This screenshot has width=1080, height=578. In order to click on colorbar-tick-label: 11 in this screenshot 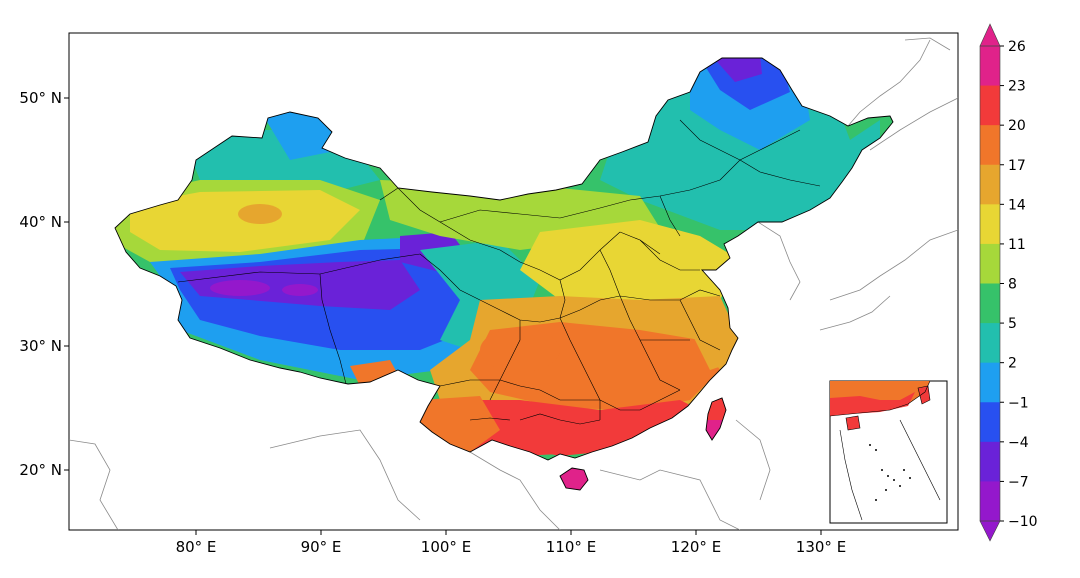, I will do `click(1017, 245)`.